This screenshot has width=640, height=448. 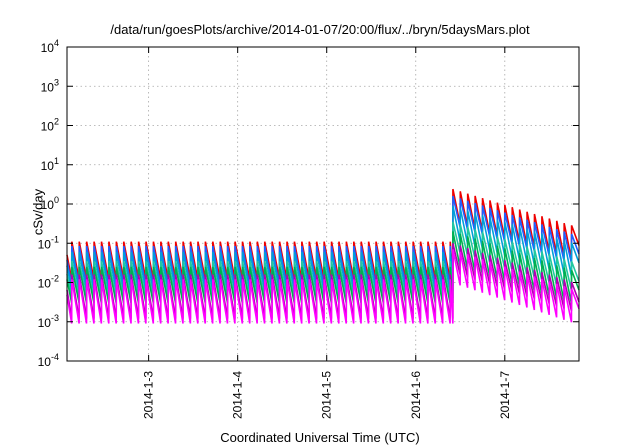 I want to click on y-axis-label: cSv/day, so click(x=38, y=212).